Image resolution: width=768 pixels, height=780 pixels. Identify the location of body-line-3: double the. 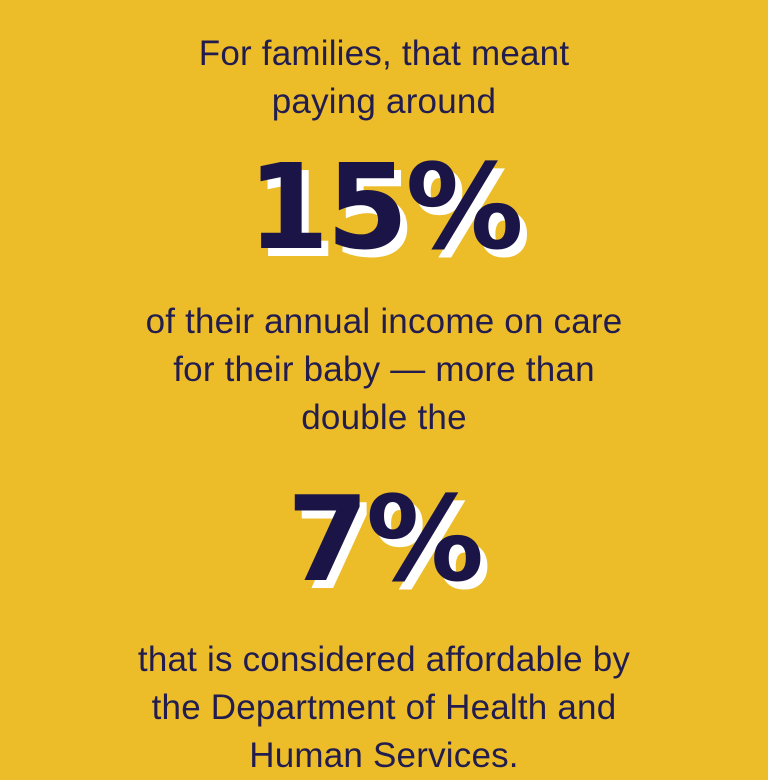
(384, 417).